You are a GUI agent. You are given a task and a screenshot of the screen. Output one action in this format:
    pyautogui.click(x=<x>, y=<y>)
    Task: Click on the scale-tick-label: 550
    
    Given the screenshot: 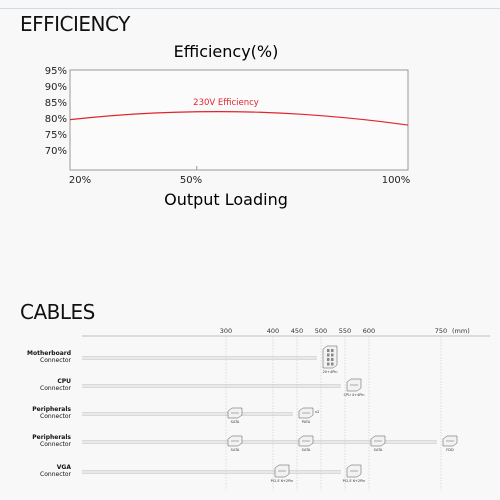 What is the action you would take?
    pyautogui.click(x=345, y=331)
    